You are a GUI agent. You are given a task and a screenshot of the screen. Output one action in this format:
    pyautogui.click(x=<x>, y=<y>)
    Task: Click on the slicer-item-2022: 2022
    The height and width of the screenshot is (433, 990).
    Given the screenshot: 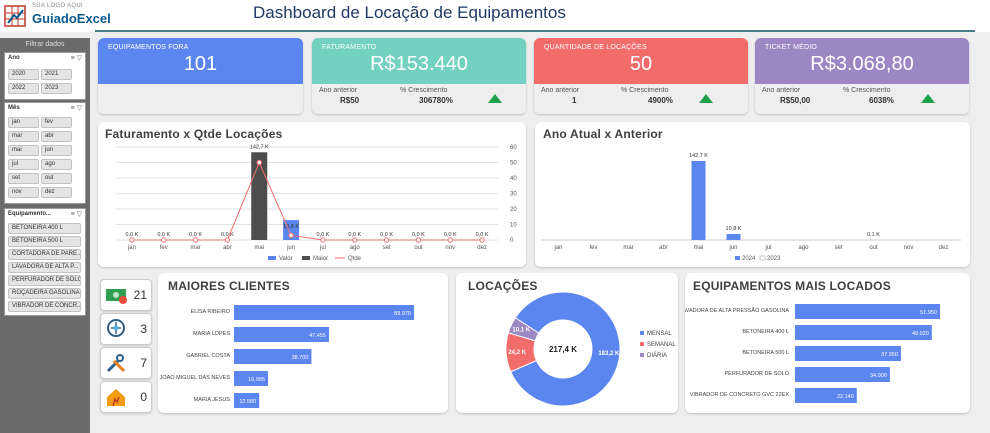 What is the action you would take?
    pyautogui.click(x=23, y=88)
    